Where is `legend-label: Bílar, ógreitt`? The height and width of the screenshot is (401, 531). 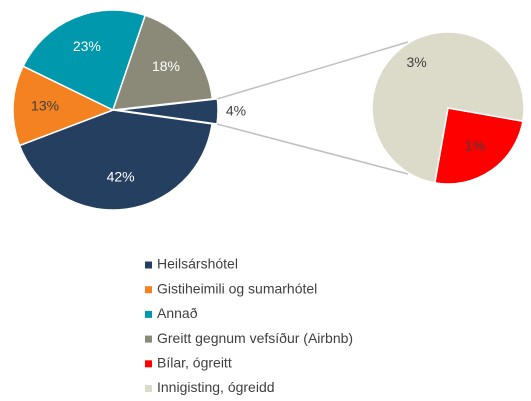
legend-label: Bílar, ógreitt is located at coordinates (194, 363).